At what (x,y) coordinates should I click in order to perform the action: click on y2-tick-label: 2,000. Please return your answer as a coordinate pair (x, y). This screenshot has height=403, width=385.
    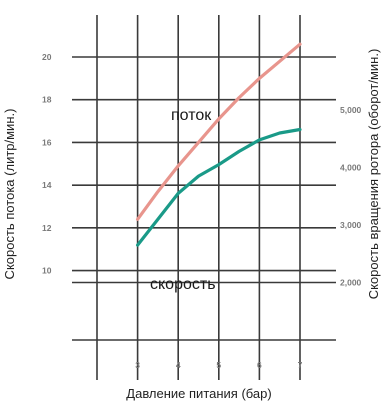
    Looking at the image, I should click on (351, 283).